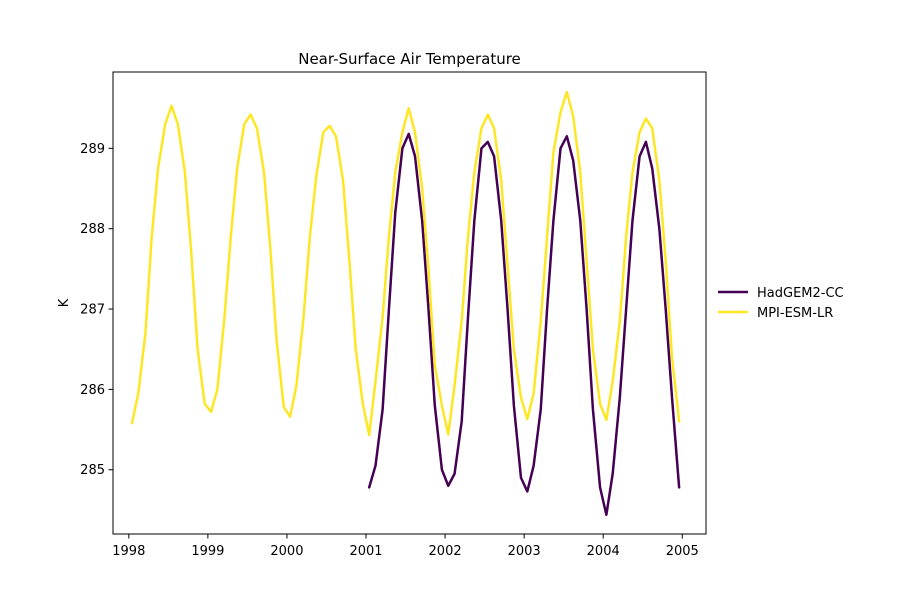 The width and height of the screenshot is (900, 600). Describe the element at coordinates (92, 149) in the screenshot. I see `y-tick-label: 289` at that location.